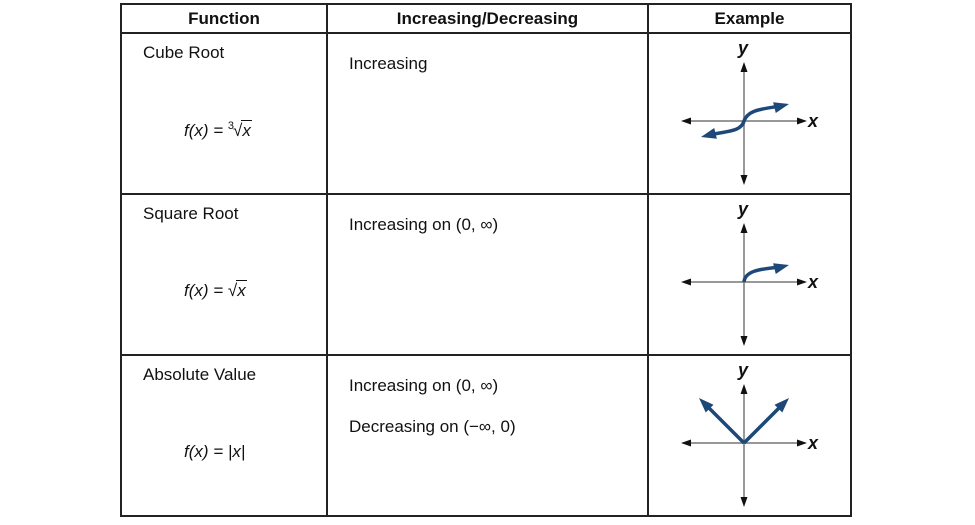 The image size is (975, 525). Describe the element at coordinates (184, 52) in the screenshot. I see `function-name: Cube Root` at that location.